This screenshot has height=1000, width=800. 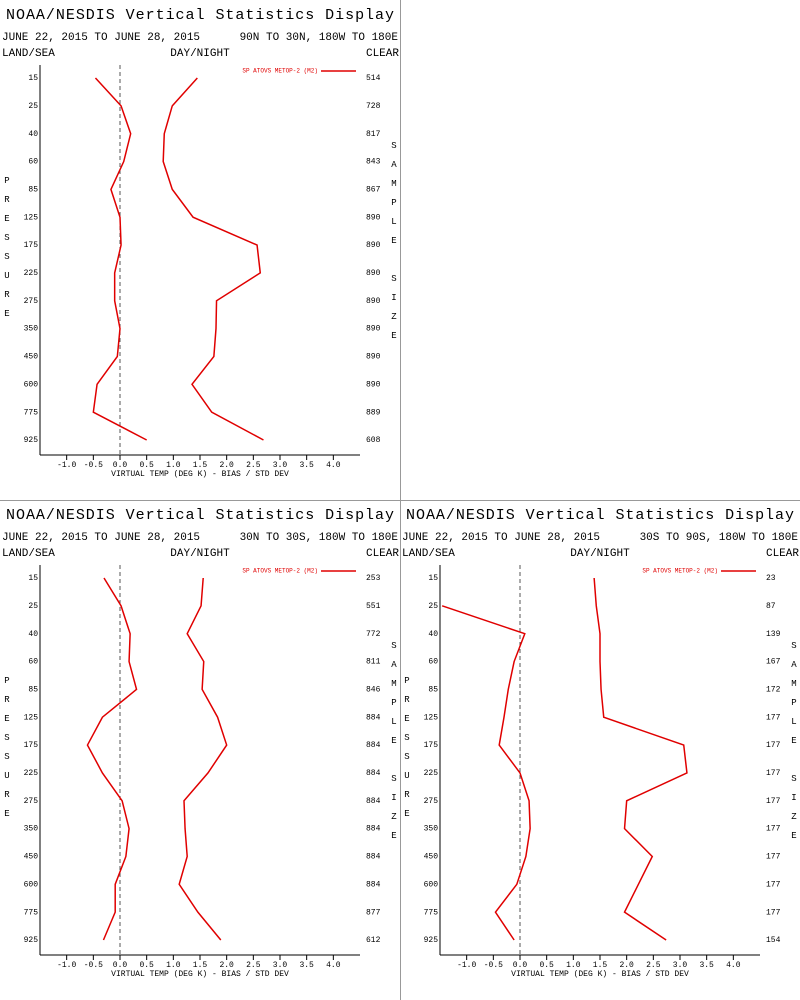 What do you see at coordinates (373, 662) in the screenshot?
I see `sample-size: 811` at bounding box center [373, 662].